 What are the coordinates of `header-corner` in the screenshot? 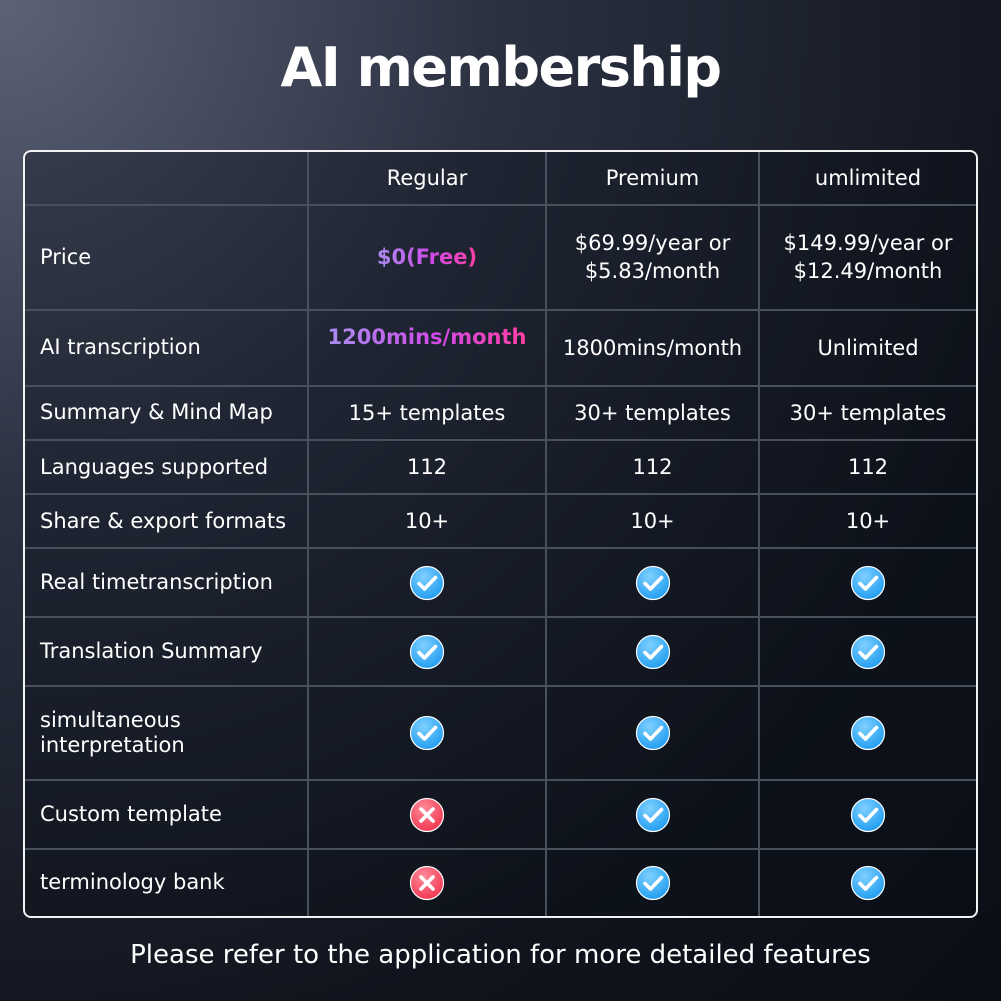 It's located at (167, 179).